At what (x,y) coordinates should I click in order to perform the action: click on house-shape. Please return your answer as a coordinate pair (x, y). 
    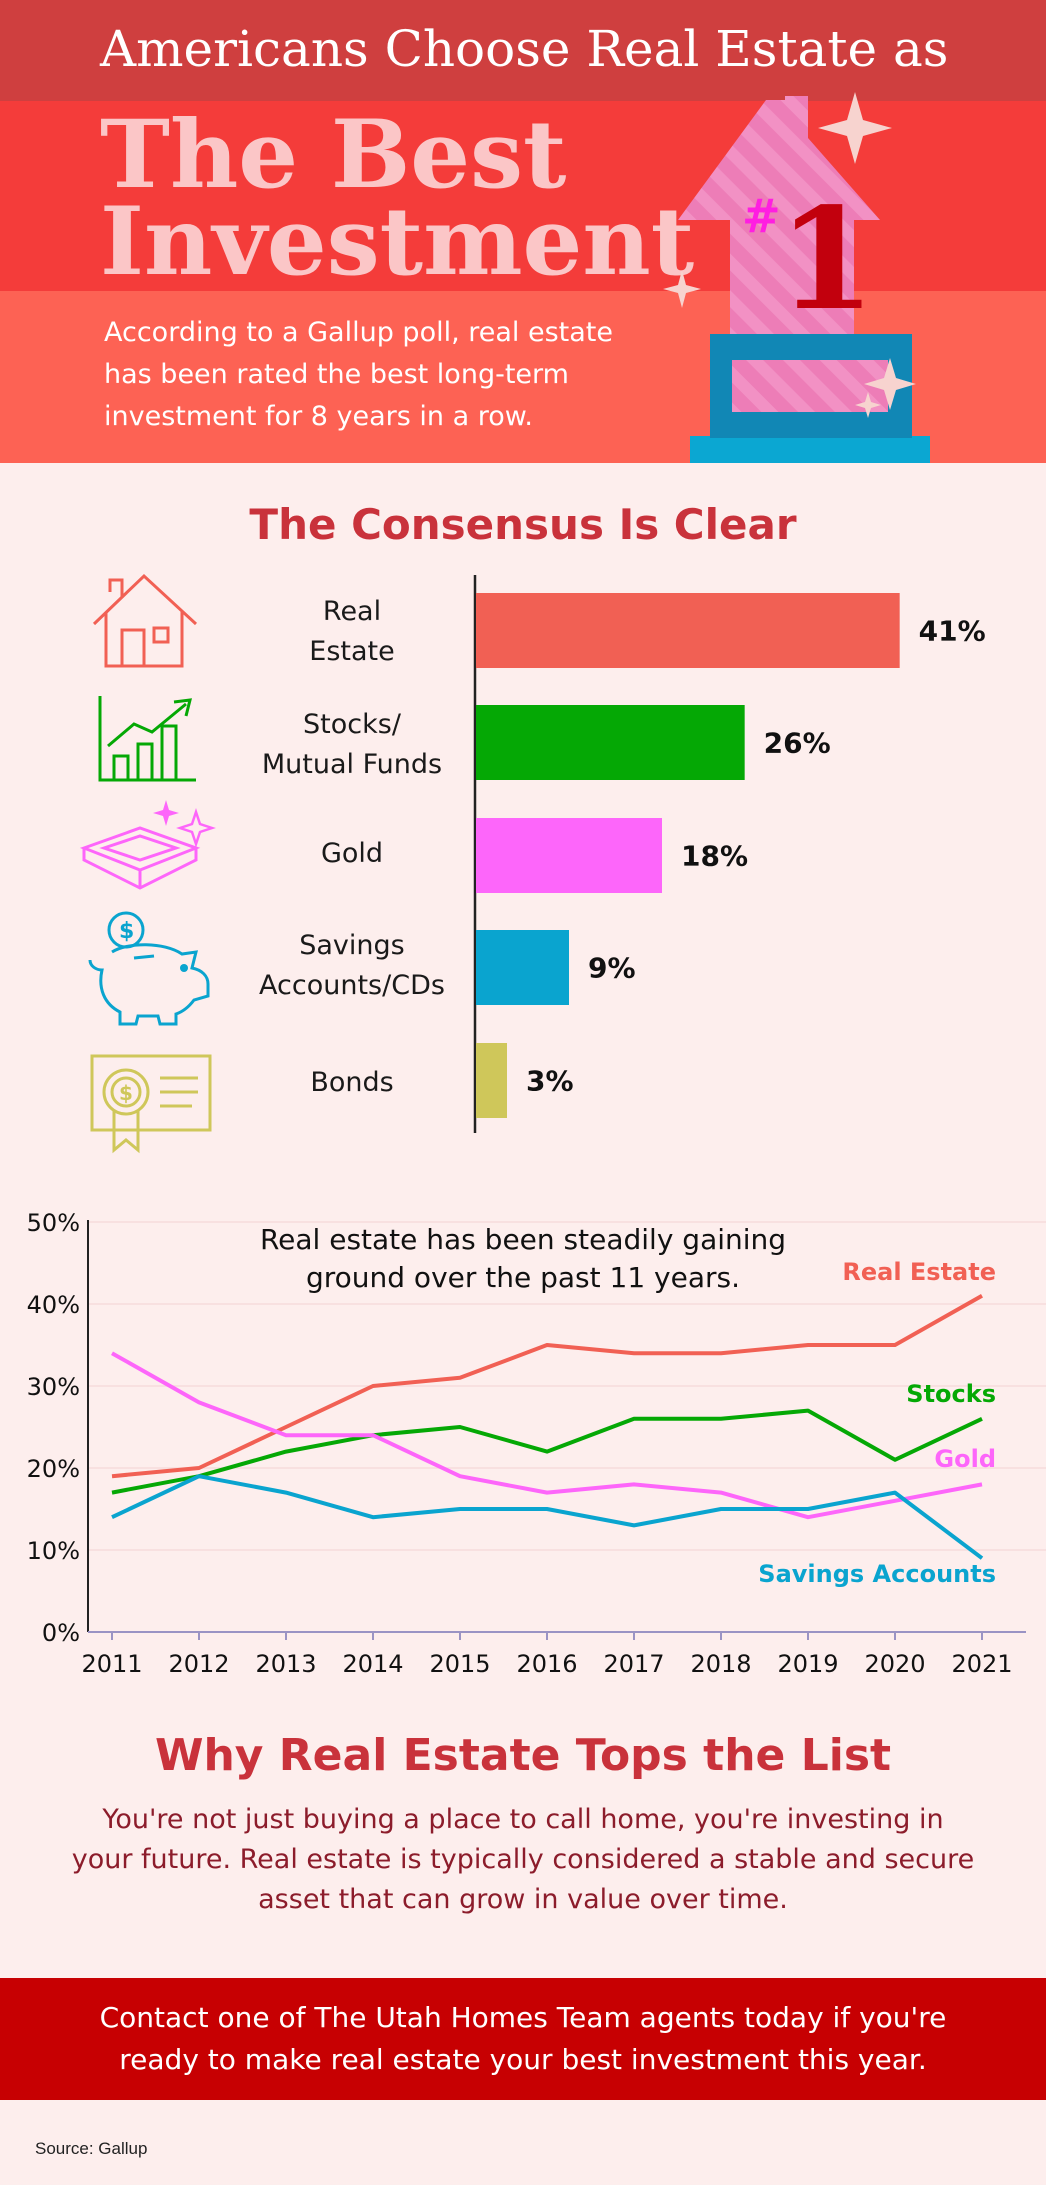
    Looking at the image, I should click on (779, 215).